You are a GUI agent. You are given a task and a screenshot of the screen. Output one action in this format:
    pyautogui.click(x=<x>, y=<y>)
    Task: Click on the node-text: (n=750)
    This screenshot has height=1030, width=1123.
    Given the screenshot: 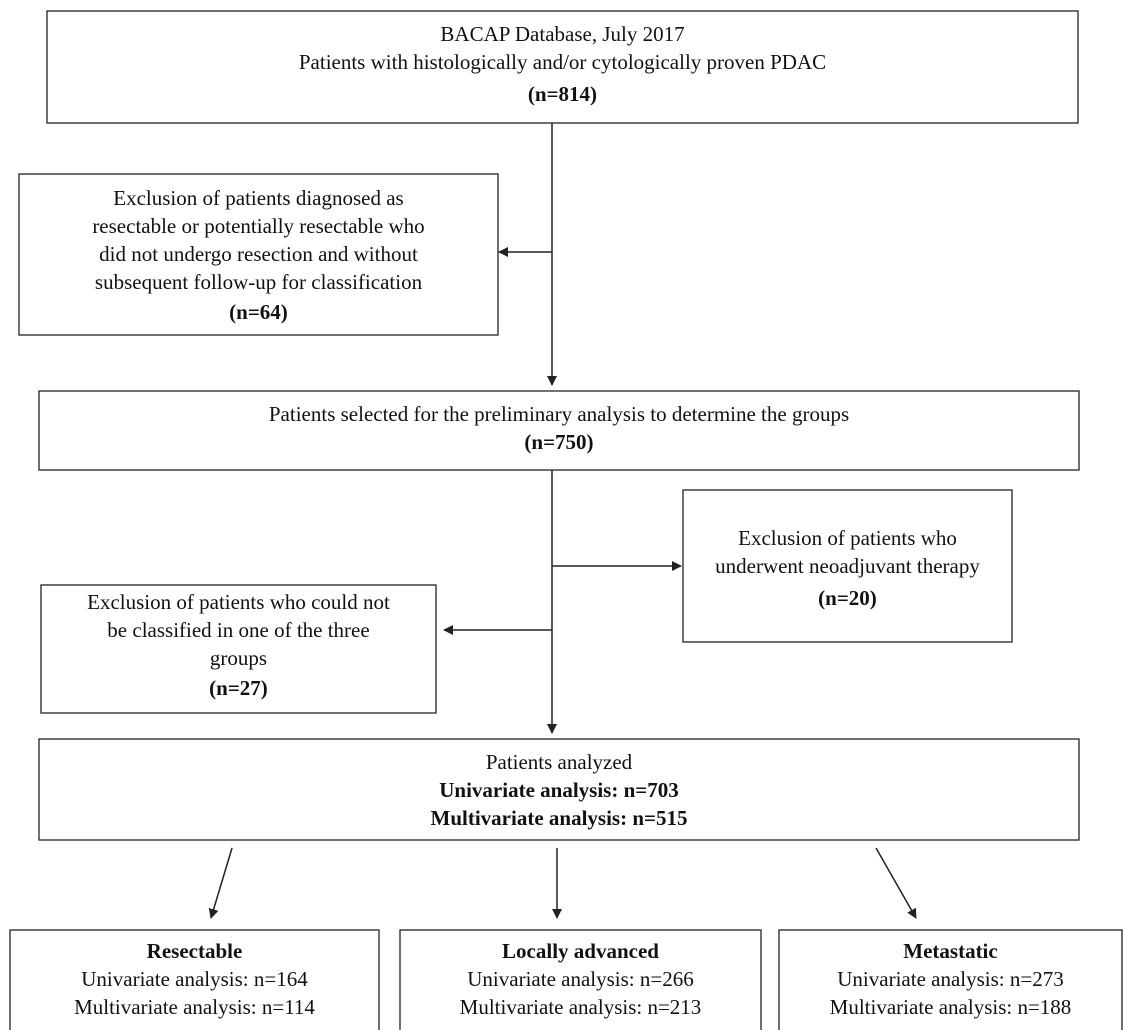 What is the action you would take?
    pyautogui.click(x=558, y=442)
    